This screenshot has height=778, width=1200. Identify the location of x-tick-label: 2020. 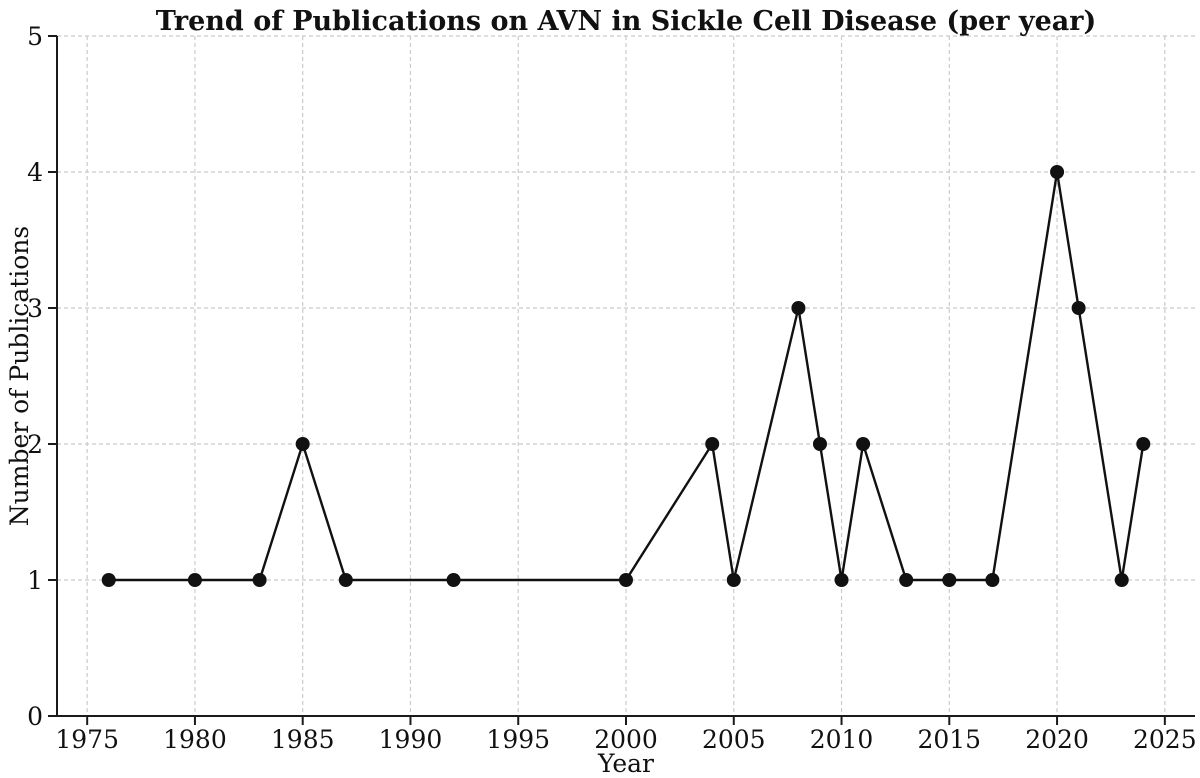
(1057, 739).